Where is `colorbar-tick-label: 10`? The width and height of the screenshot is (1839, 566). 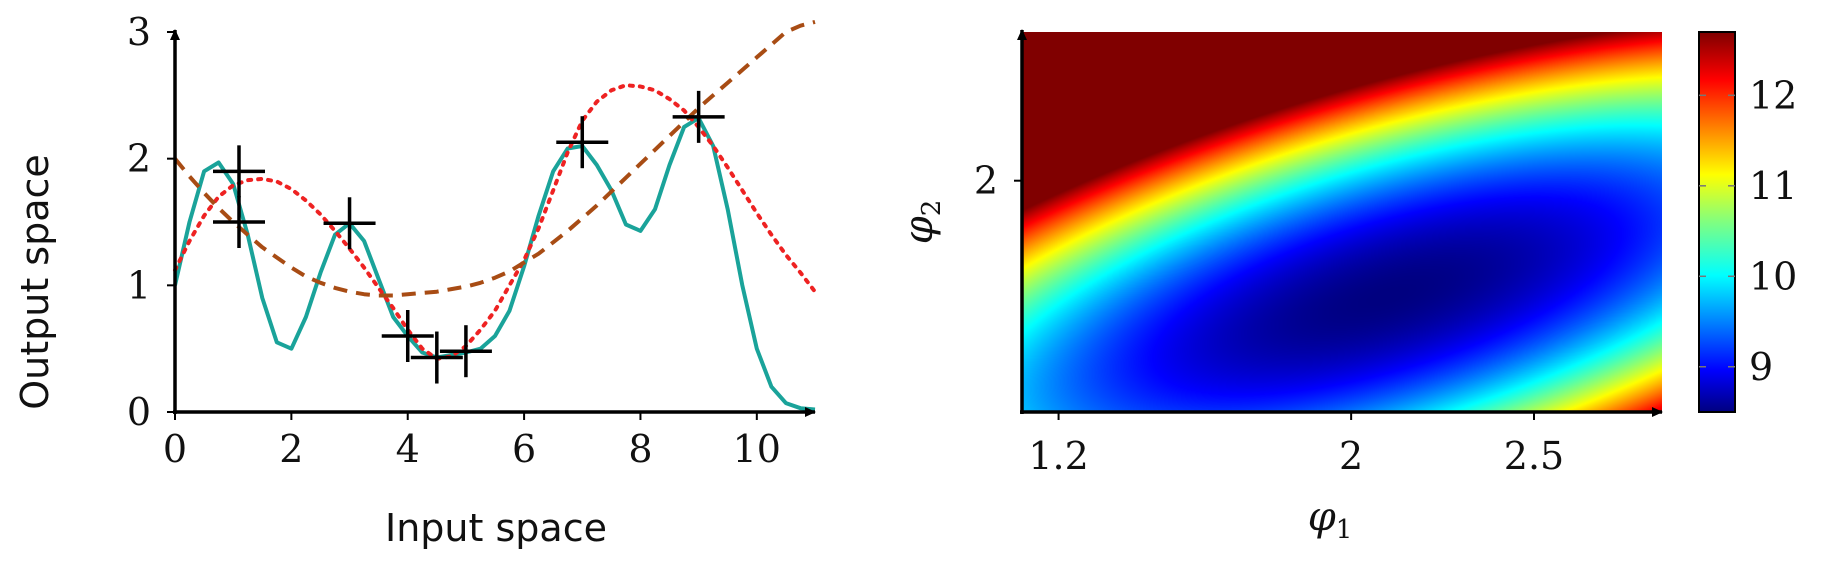 colorbar-tick-label: 10 is located at coordinates (1773, 276).